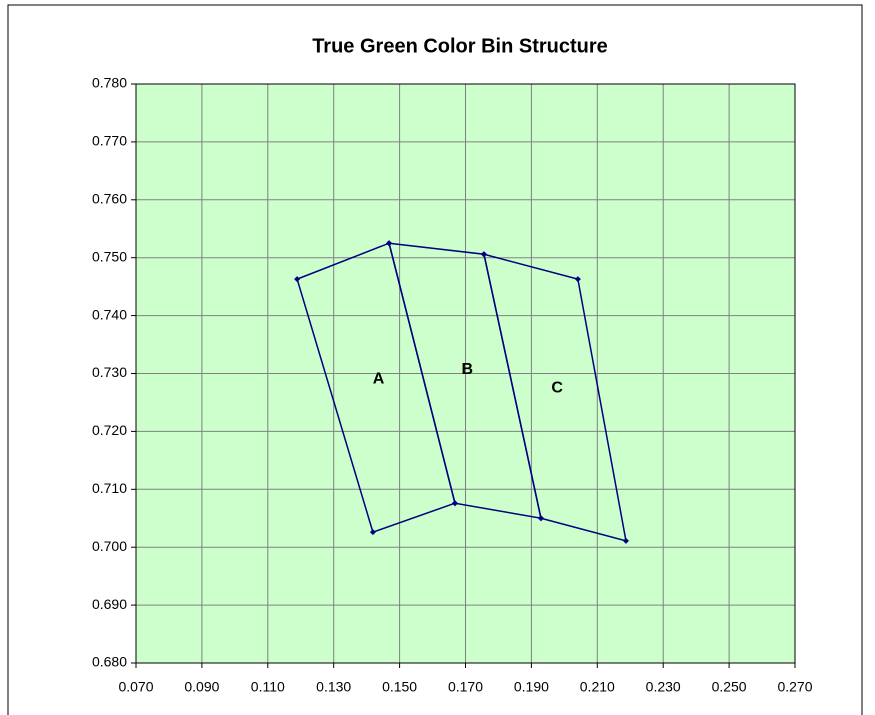  I want to click on y-tick-label: 0.730, so click(109, 372).